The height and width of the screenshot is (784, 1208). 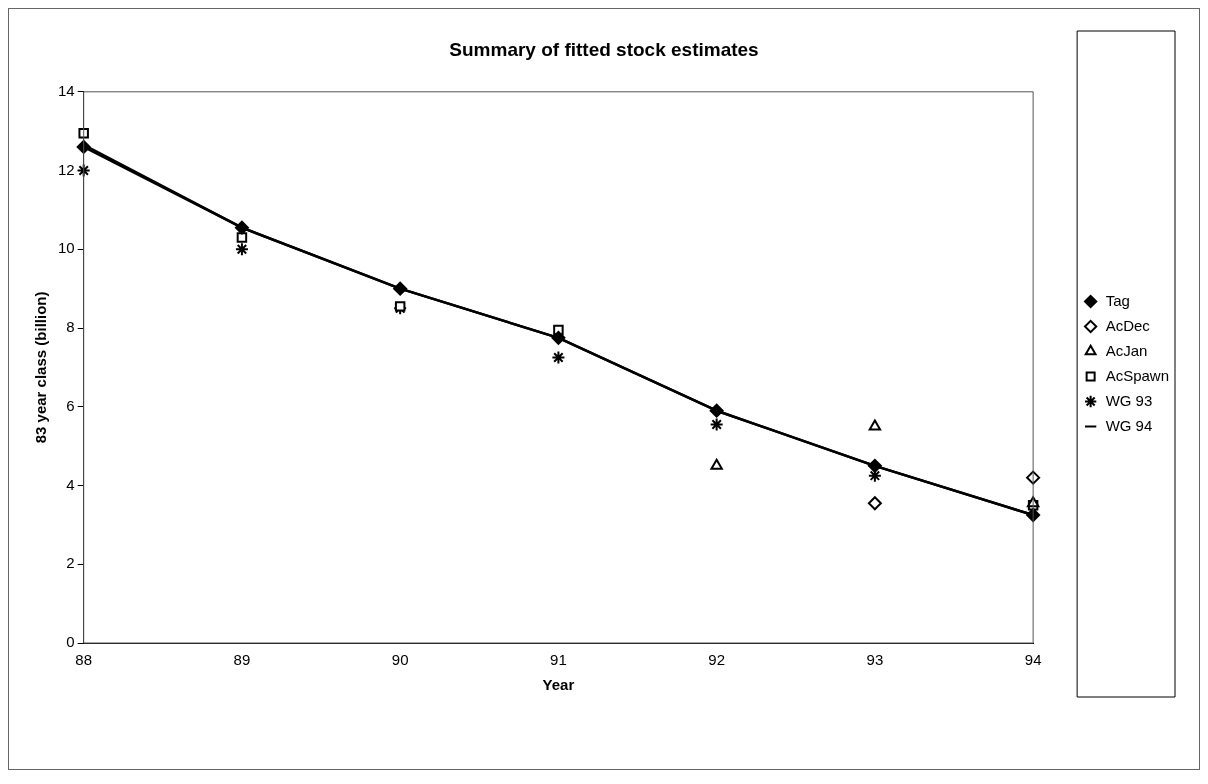 I want to click on y-tick-label: 4, so click(x=70, y=484).